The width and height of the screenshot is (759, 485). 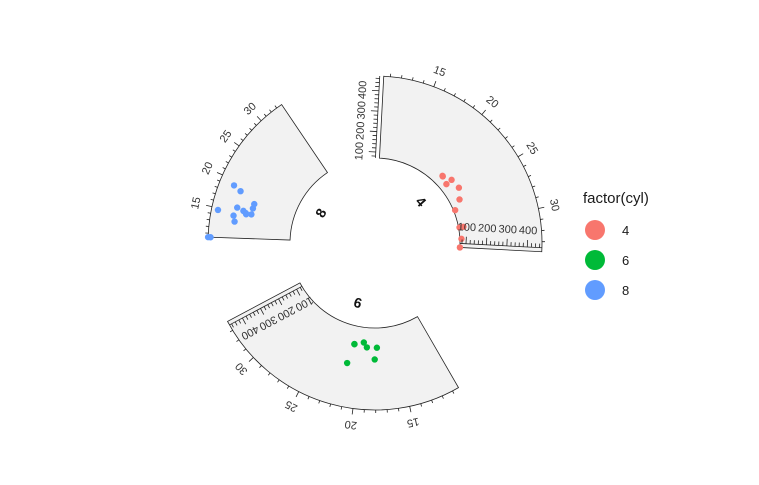 I want to click on y-tick-label: 300, so click(x=361, y=110).